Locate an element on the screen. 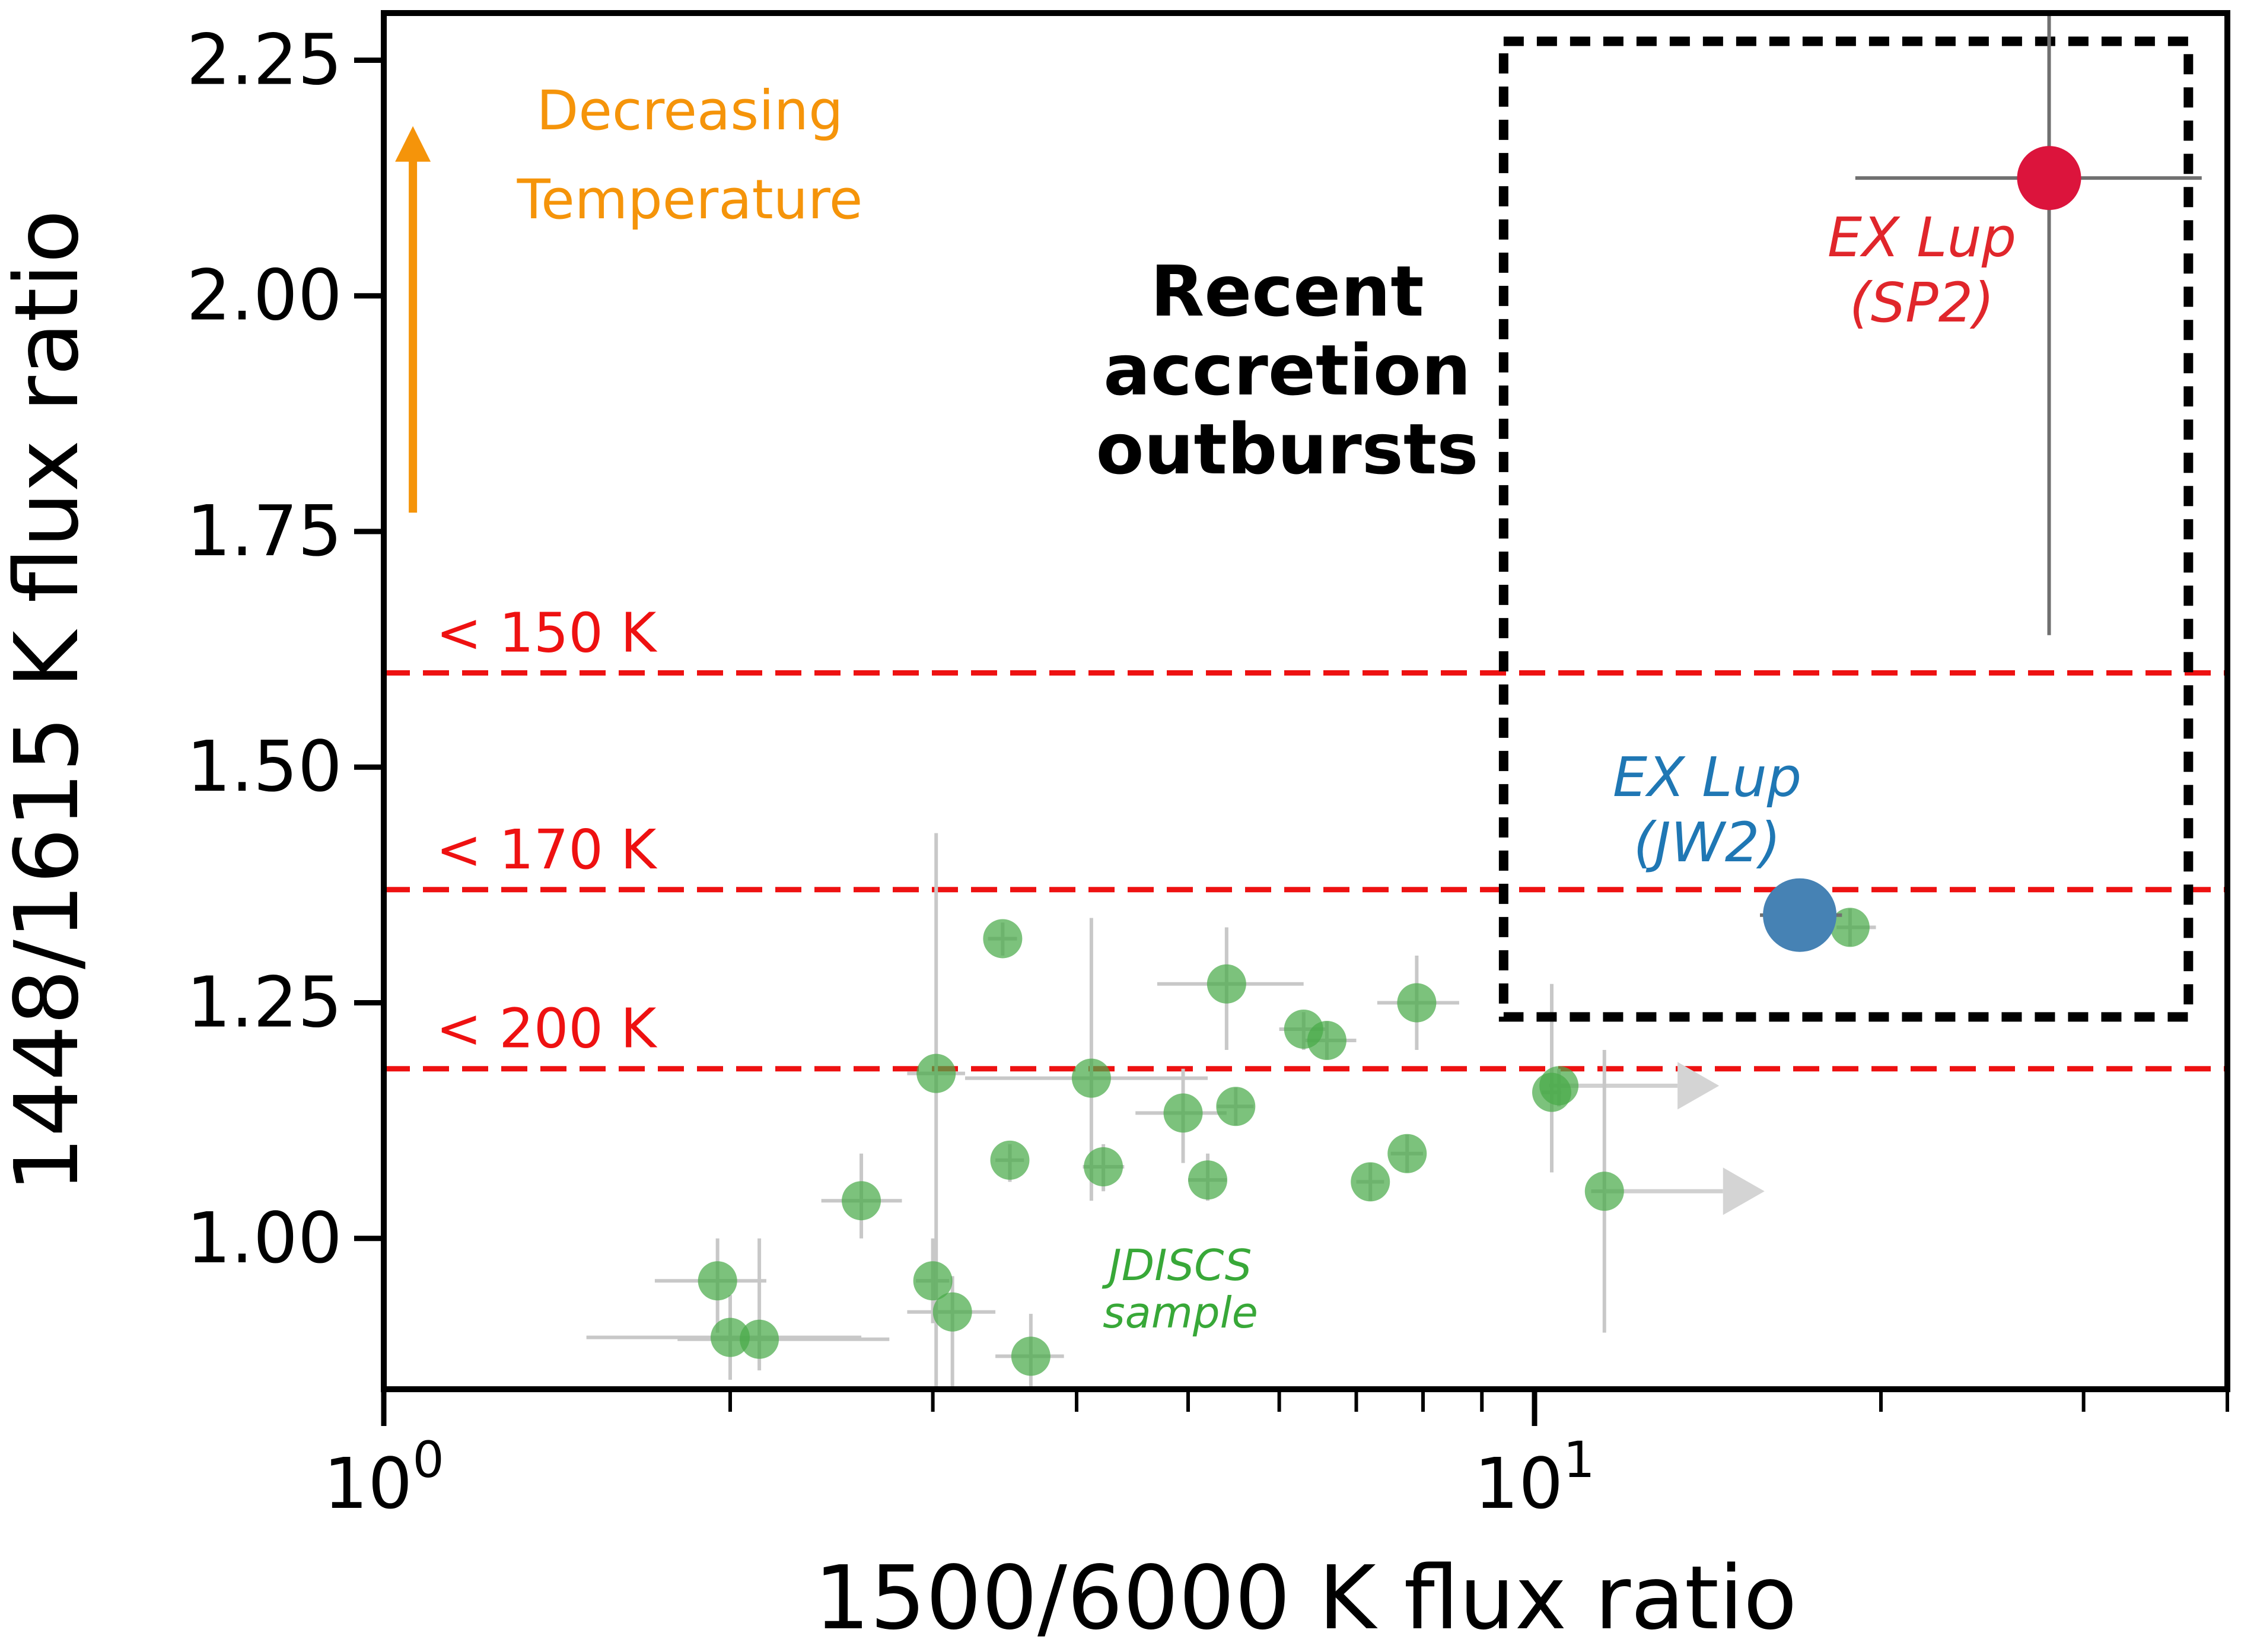 This screenshot has height=1652, width=2241. jw2-label-line1: EX Lup is located at coordinates (1707, 778).